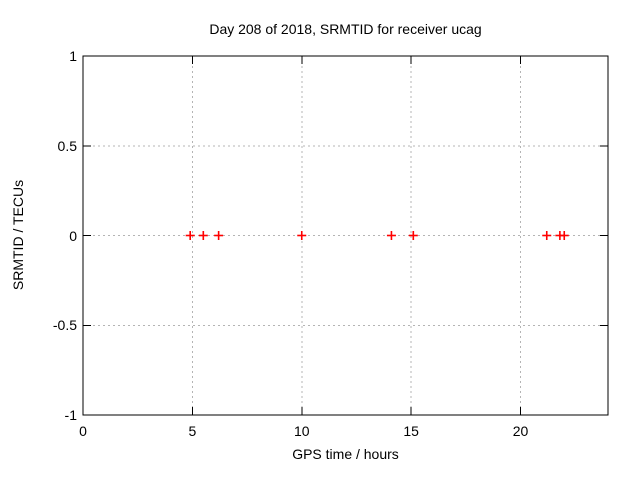 This screenshot has height=480, width=640. What do you see at coordinates (70, 415) in the screenshot?
I see `y-tick-label: -1` at bounding box center [70, 415].